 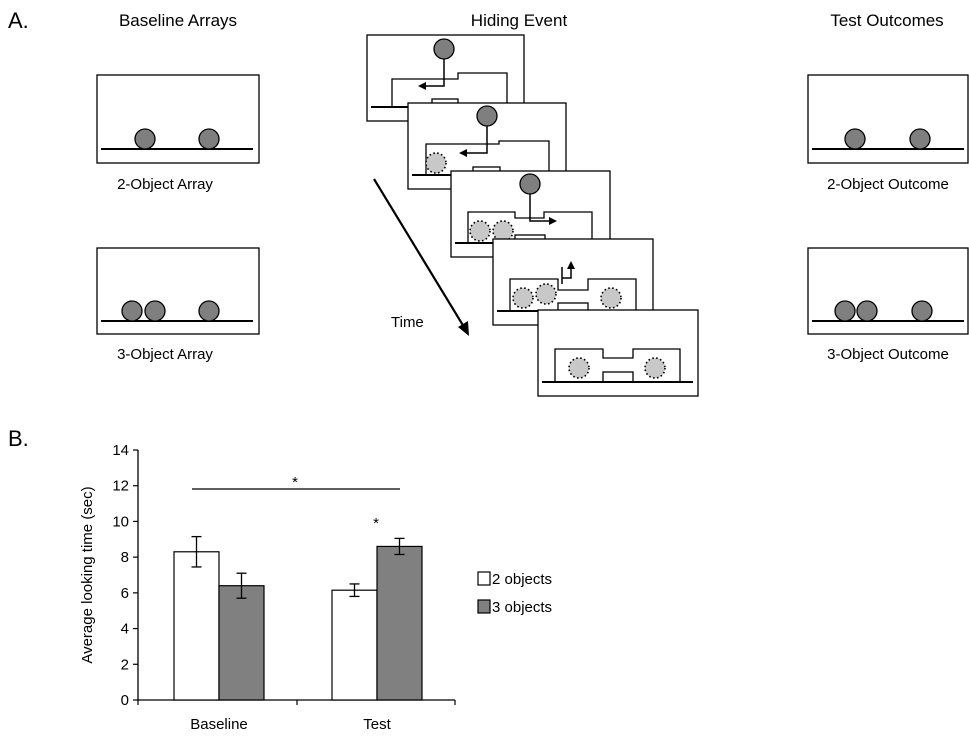 What do you see at coordinates (522, 579) in the screenshot?
I see `legend-entry: 2 objects` at bounding box center [522, 579].